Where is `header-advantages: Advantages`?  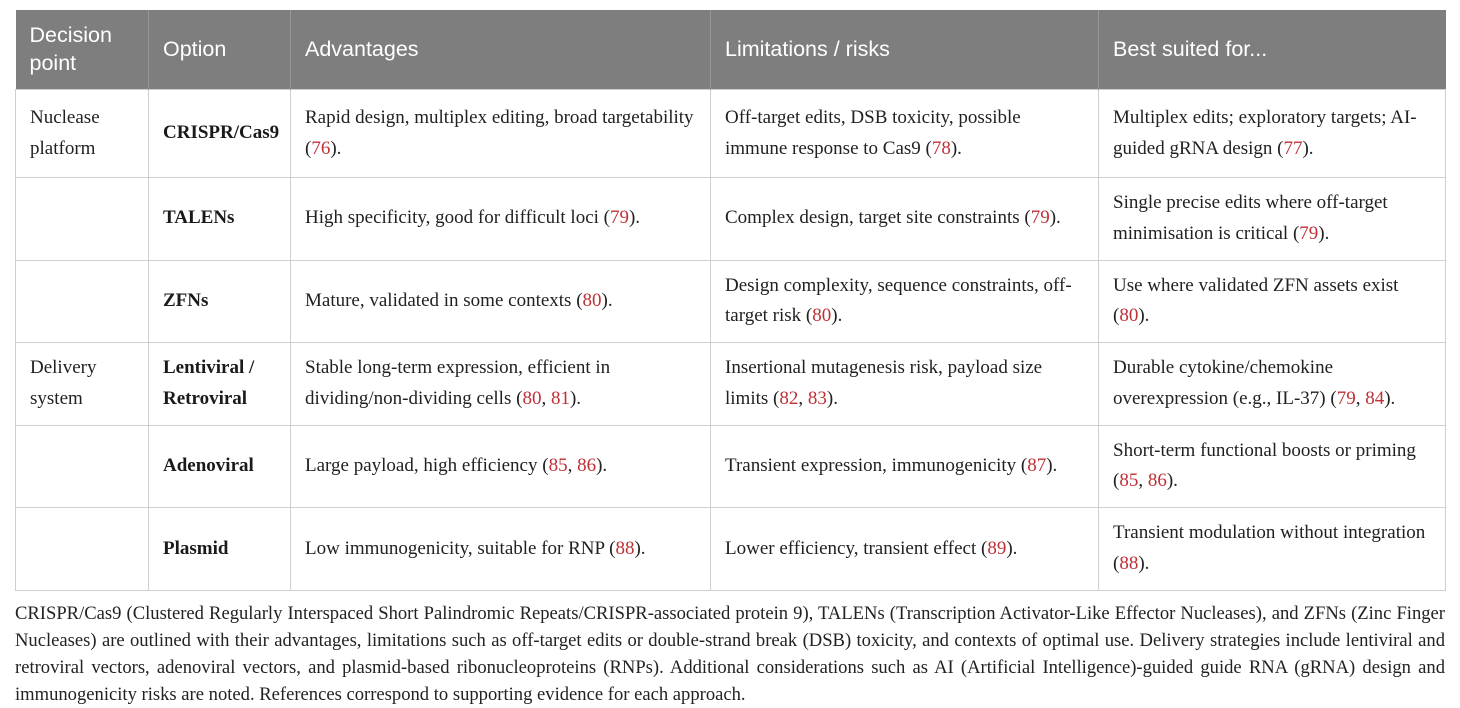
header-advantages: Advantages is located at coordinates (500, 50).